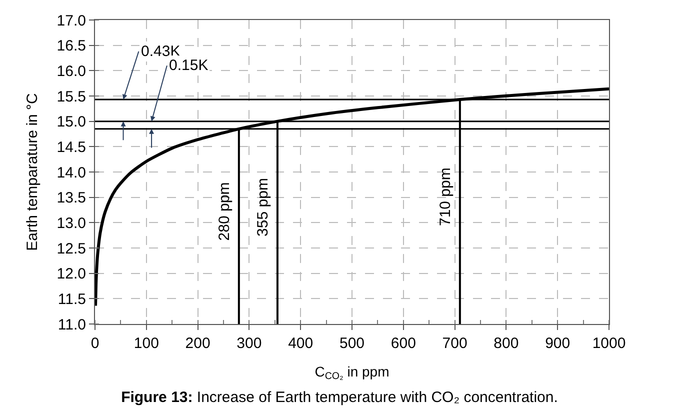 The image size is (679, 419). I want to click on y-tick-label: 15.5, so click(71, 97).